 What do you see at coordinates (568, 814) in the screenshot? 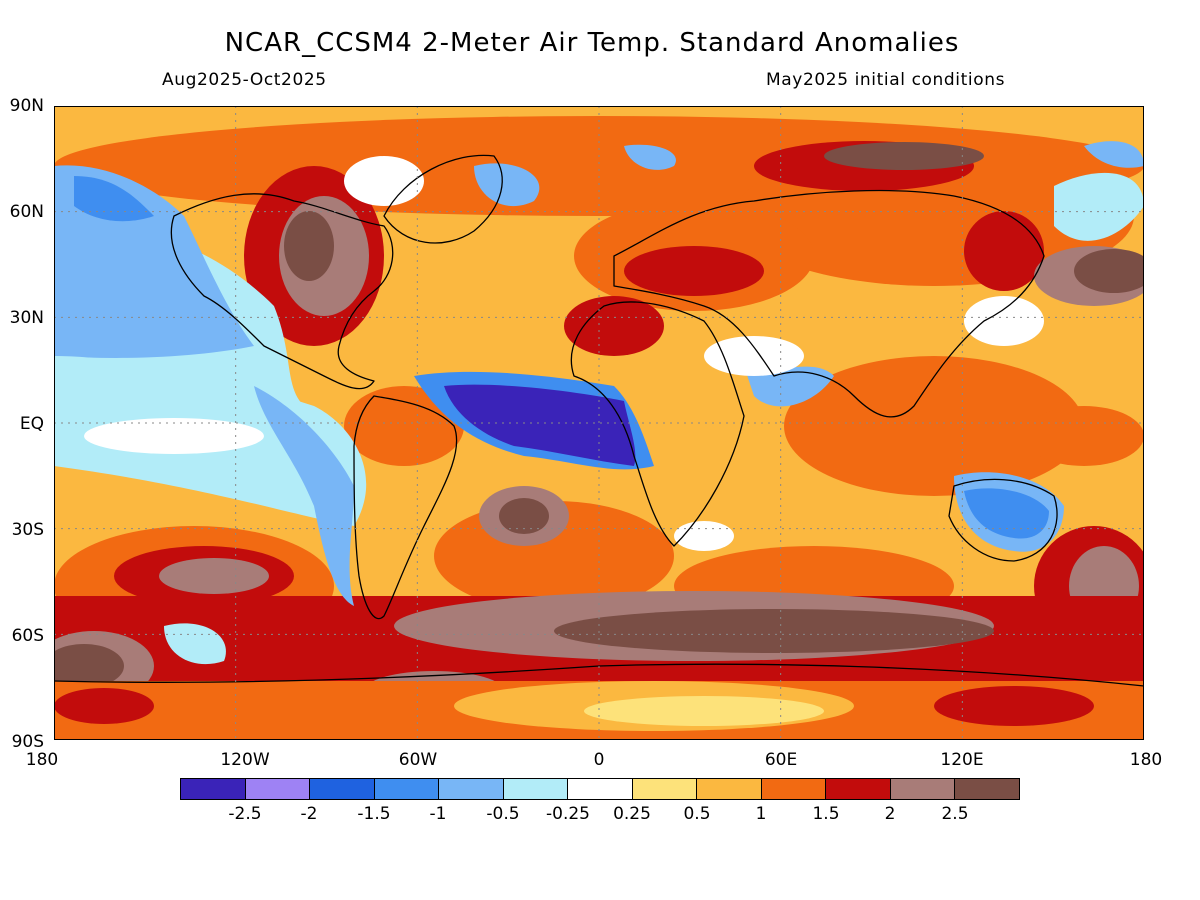
I see `colorbar-label: -0.25` at bounding box center [568, 814].